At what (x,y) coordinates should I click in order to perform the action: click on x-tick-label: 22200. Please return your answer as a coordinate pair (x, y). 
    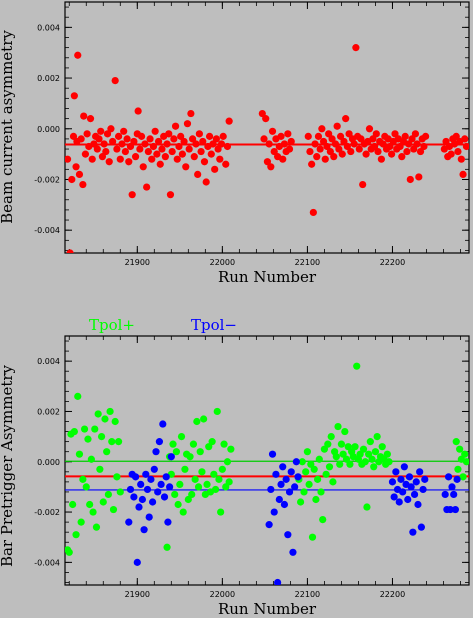
    Looking at the image, I should click on (392, 594).